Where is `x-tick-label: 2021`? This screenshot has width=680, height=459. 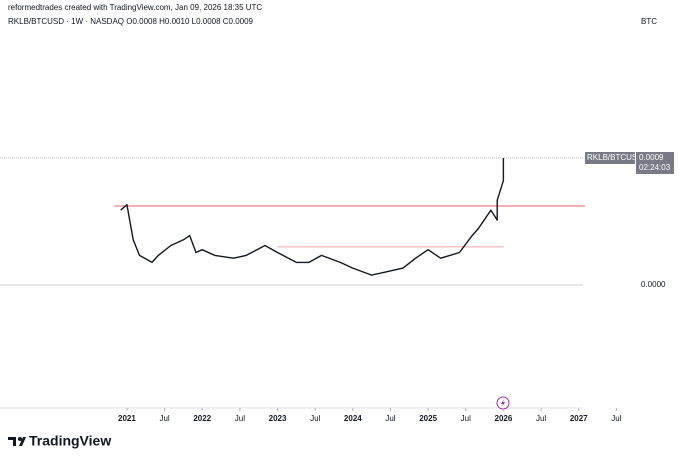
x-tick-label: 2021 is located at coordinates (127, 418).